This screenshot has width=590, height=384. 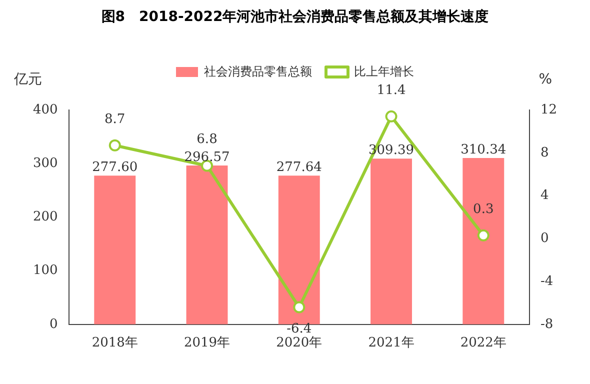 I want to click on data-label: 277.64, so click(x=299, y=167).